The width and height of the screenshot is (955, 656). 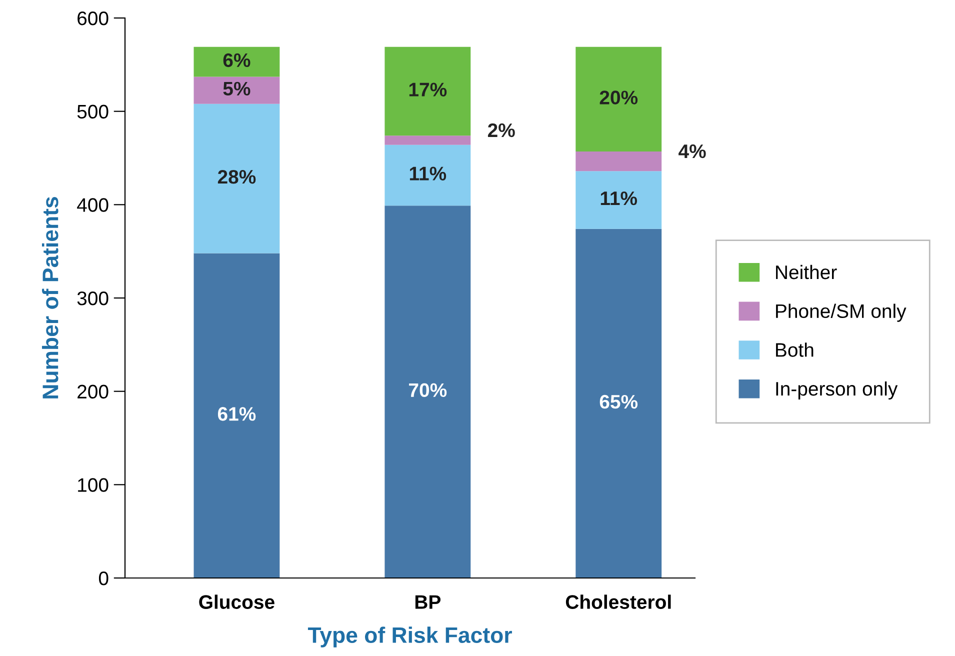 I want to click on annotation: 2%, so click(x=501, y=130).